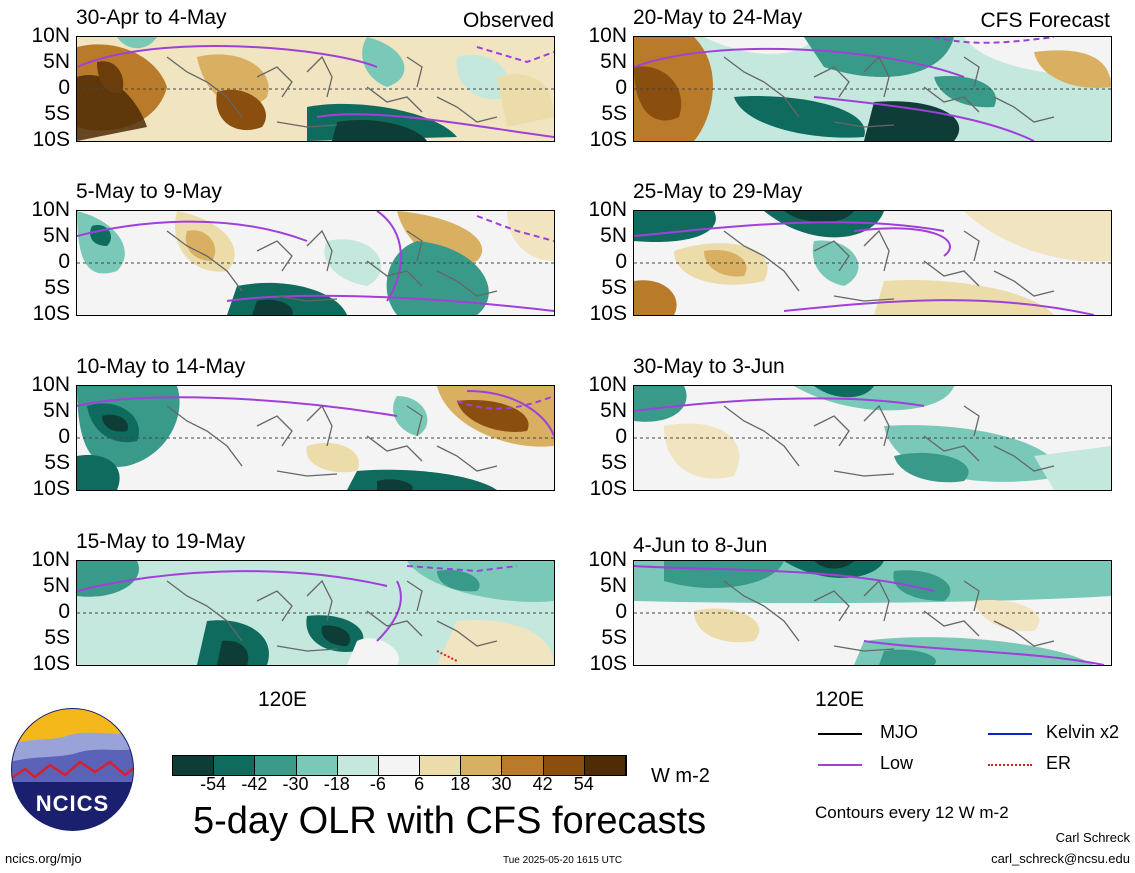 Image resolution: width=1135 pixels, height=873 pixels. What do you see at coordinates (72, 769) in the screenshot?
I see `ncics-logo: NCICS` at bounding box center [72, 769].